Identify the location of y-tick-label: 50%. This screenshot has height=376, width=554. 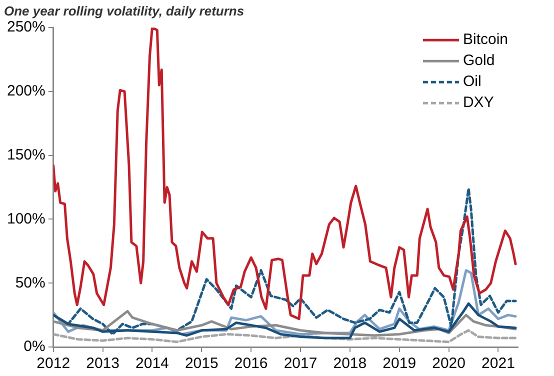
(30, 283).